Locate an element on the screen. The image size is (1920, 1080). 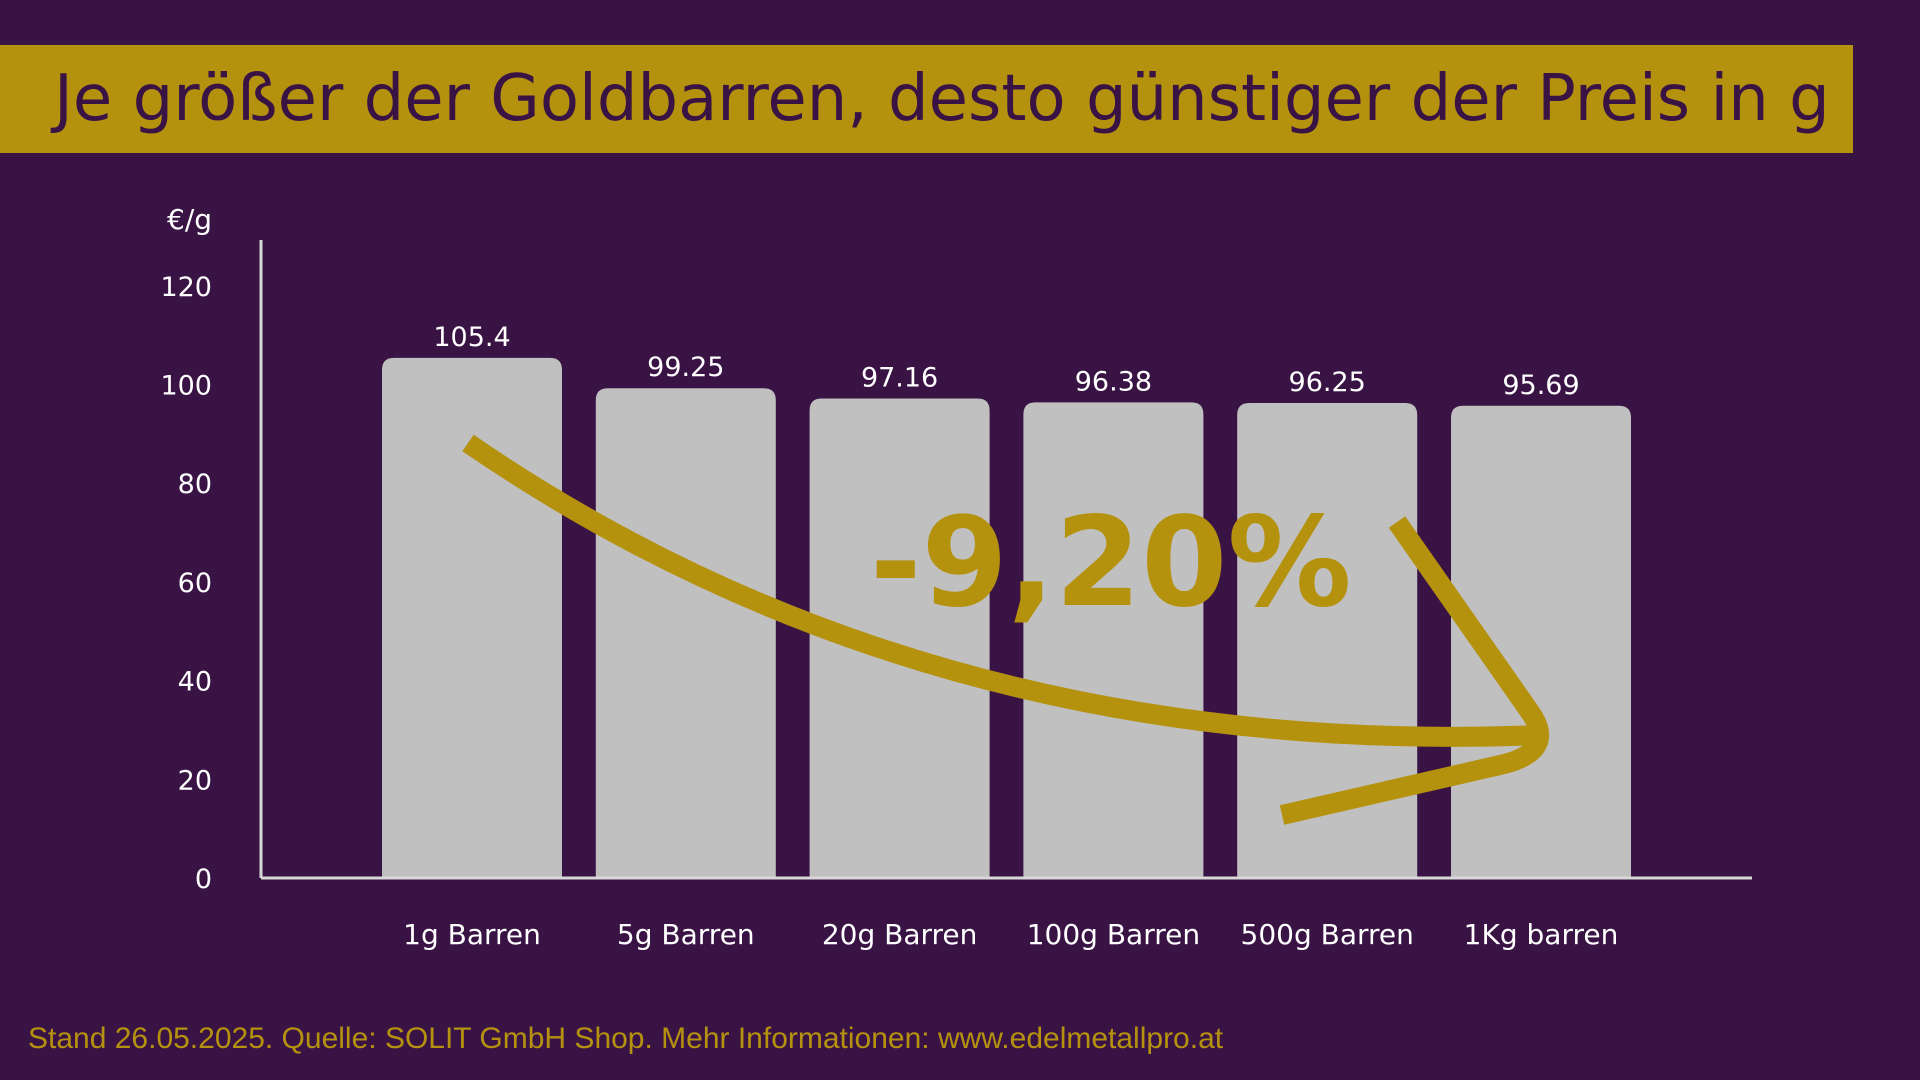
y-axis-unit-label: €/g is located at coordinates (189, 219).